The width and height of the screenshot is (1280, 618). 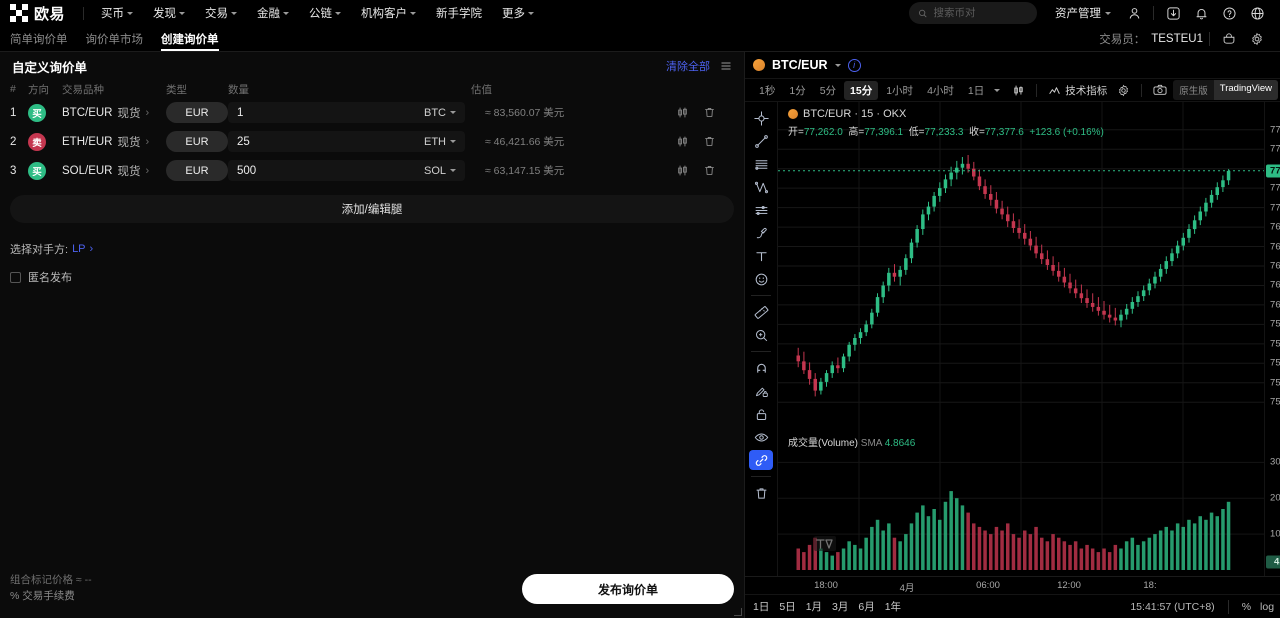 I want to click on nav-item-discover: 发现, so click(x=169, y=13).